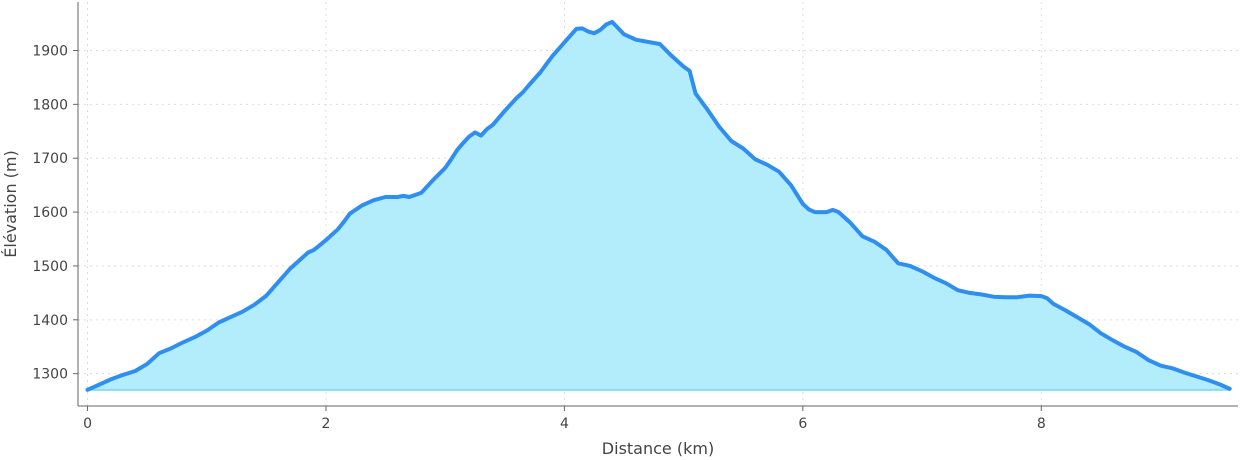 The image size is (1242, 460). What do you see at coordinates (50, 267) in the screenshot?
I see `y-tick-label: 1500` at bounding box center [50, 267].